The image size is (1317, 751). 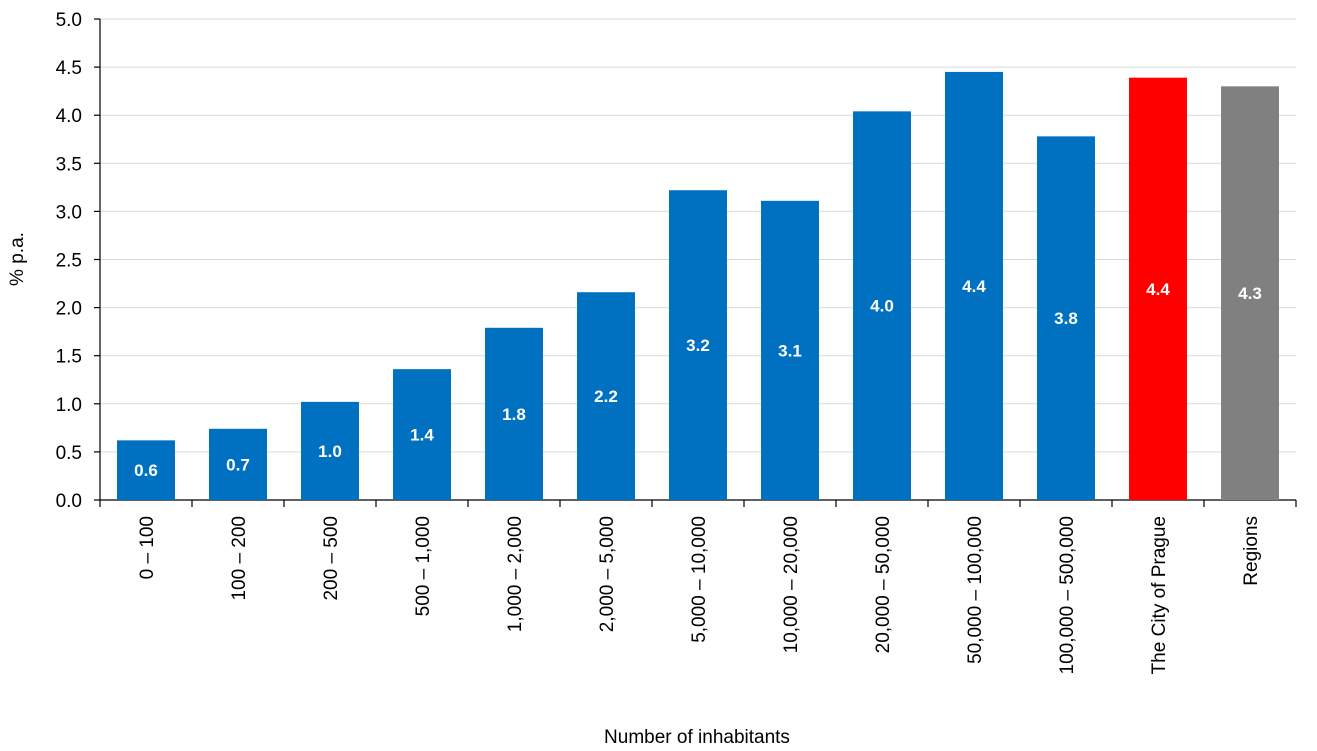 I want to click on x-tick-label: 100 – 200, so click(x=239, y=558).